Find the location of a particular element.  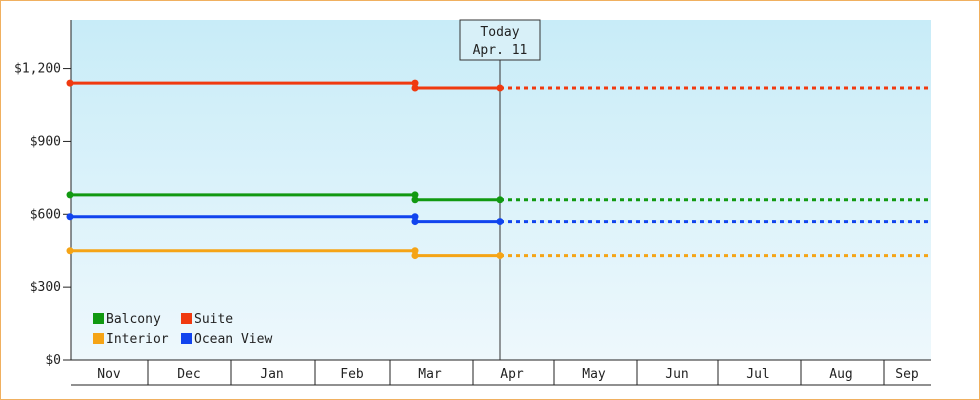

today-date: Apr. 11 is located at coordinates (500, 50).